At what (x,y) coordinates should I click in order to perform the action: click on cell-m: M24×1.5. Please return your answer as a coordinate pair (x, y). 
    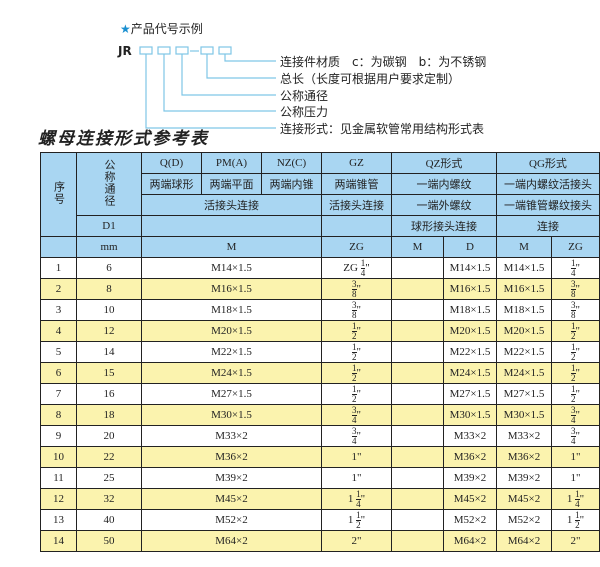
    Looking at the image, I should click on (231, 373).